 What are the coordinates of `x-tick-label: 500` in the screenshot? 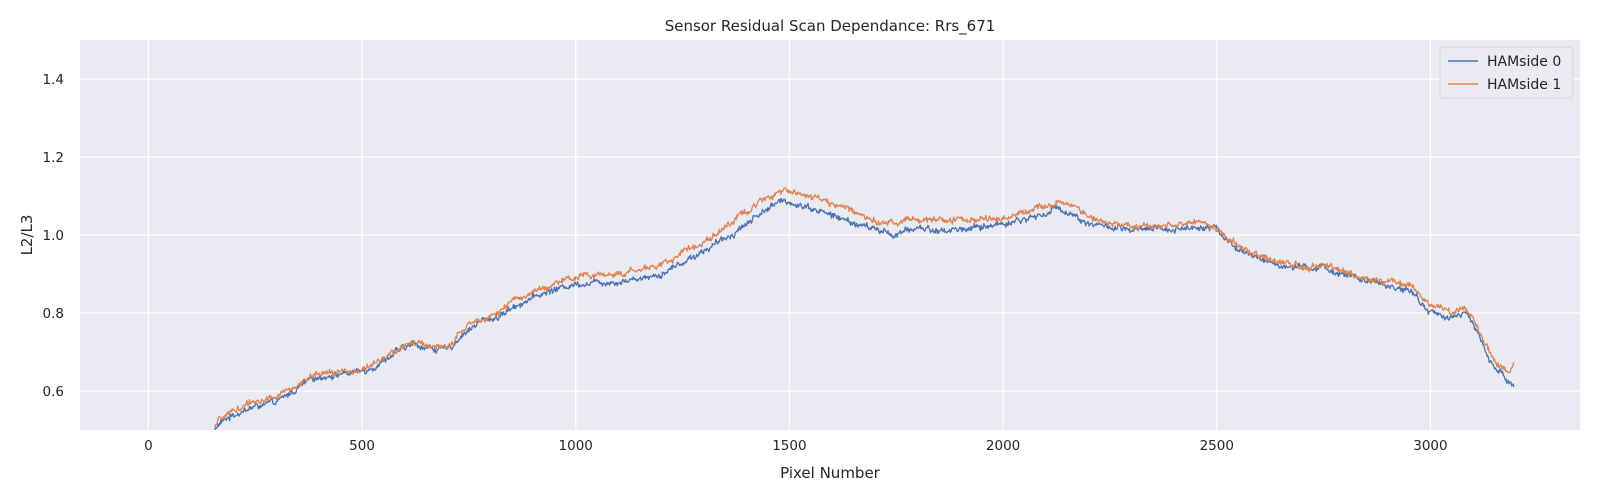 It's located at (362, 446).